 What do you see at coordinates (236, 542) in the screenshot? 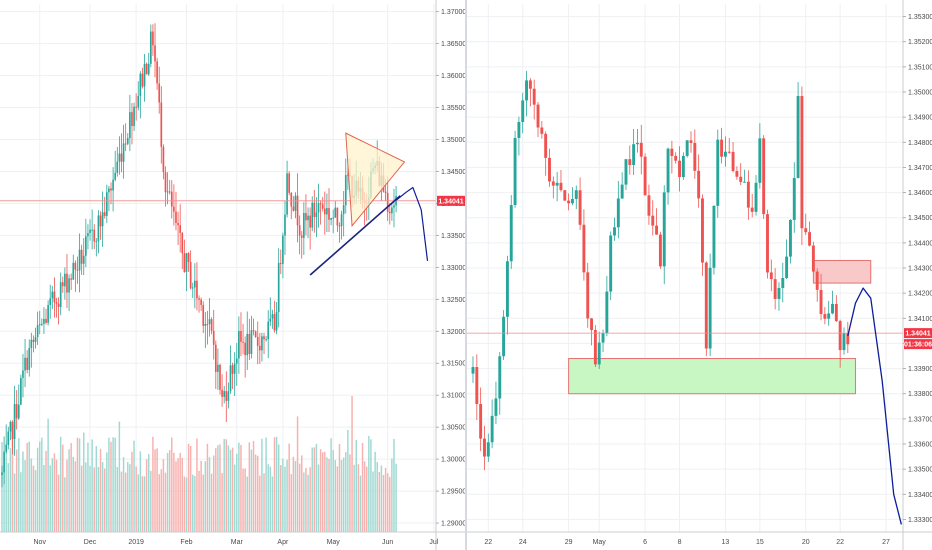
I see `left-time-axis: Nov Dec 2019 Feb Mar Apr May Jun Jul` at bounding box center [236, 542].